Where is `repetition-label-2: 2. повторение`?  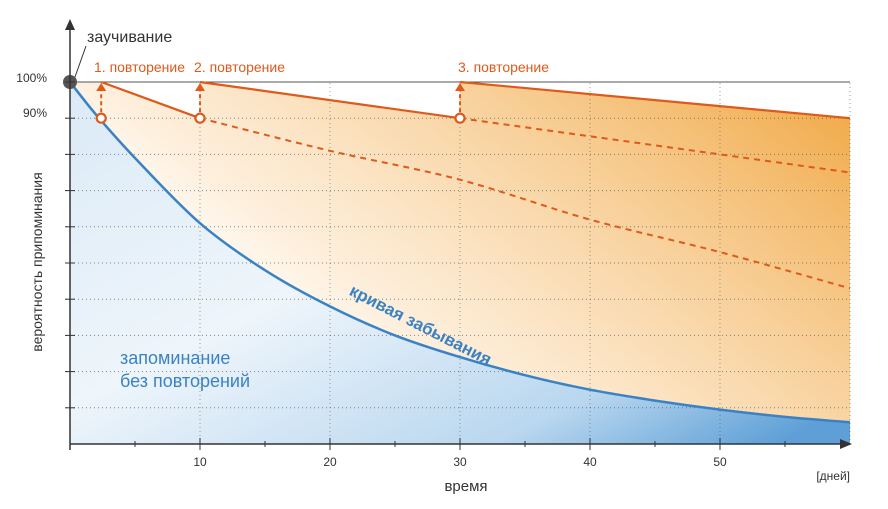
repetition-label-2: 2. повторение is located at coordinates (239, 67).